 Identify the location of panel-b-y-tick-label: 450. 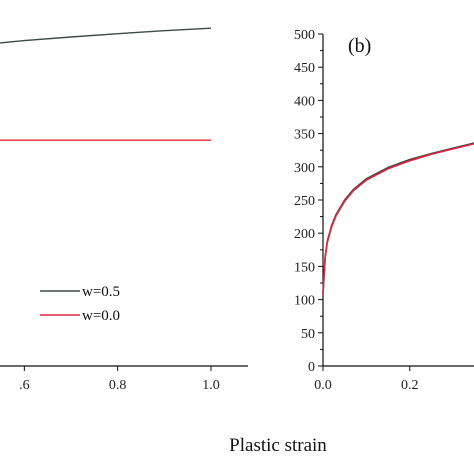
(304, 68).